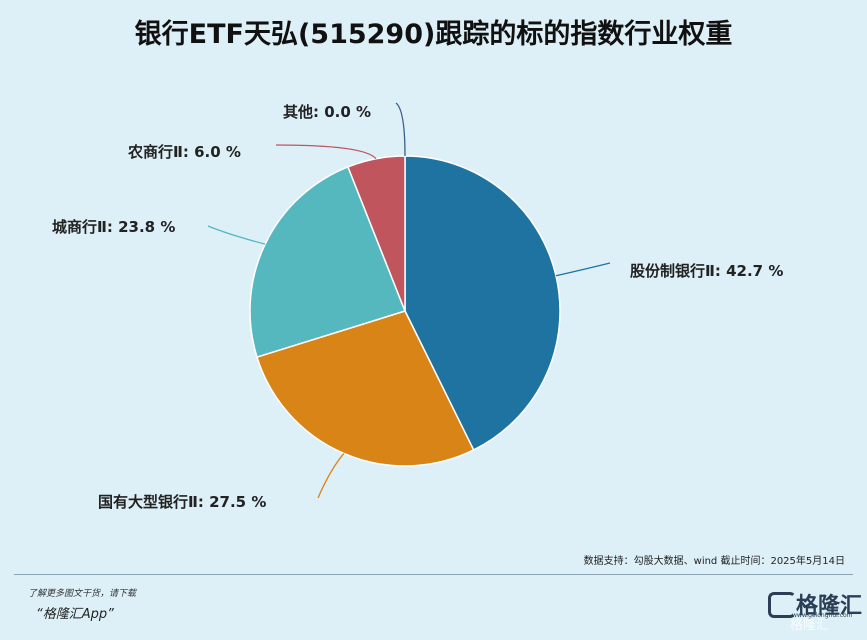 This screenshot has width=867, height=640. Describe the element at coordinates (829, 606) in the screenshot. I see `brand-name: 格隆汇` at that location.